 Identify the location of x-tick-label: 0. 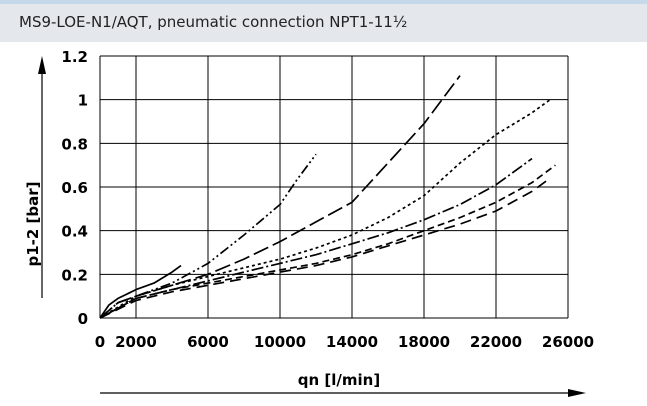
(100, 342).